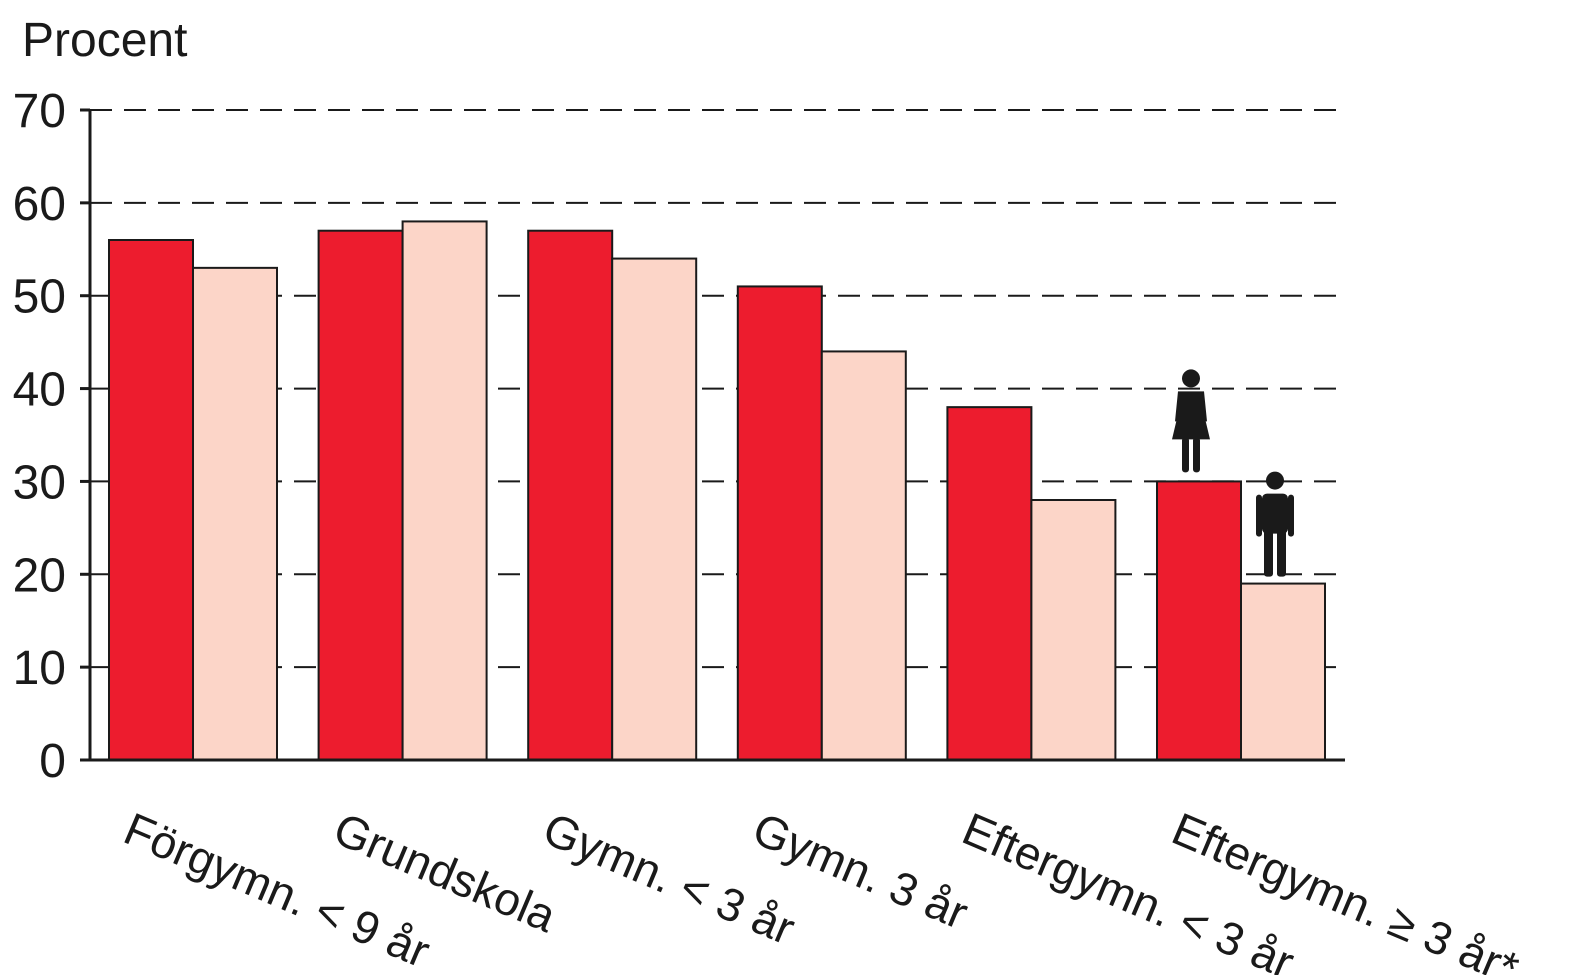  What do you see at coordinates (1128, 888) in the screenshot?
I see `x-tick-label: Eftergymn. < 3 år` at bounding box center [1128, 888].